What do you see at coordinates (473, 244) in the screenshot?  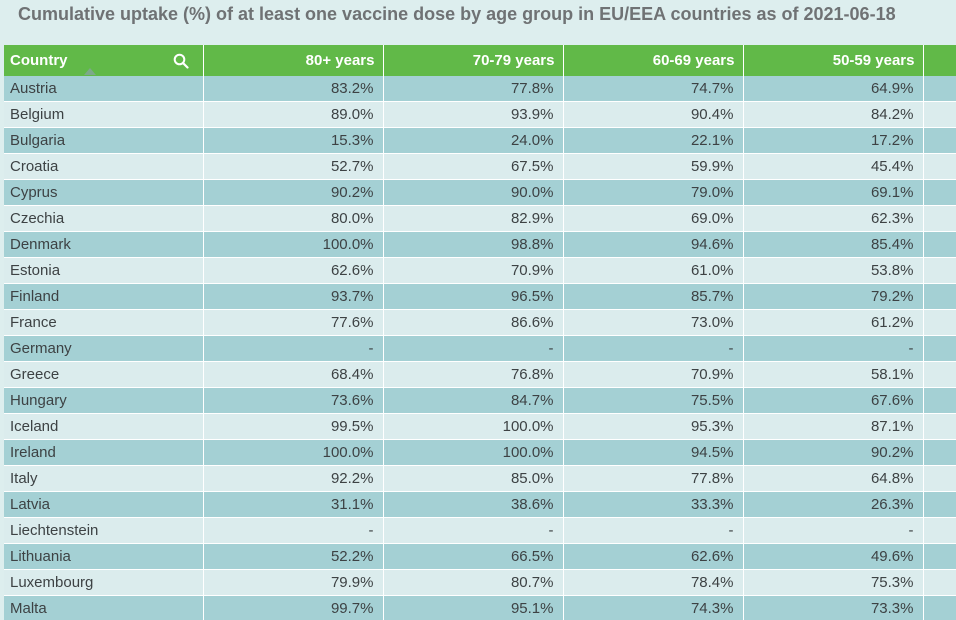 I see `value-cell: 98.8%` at bounding box center [473, 244].